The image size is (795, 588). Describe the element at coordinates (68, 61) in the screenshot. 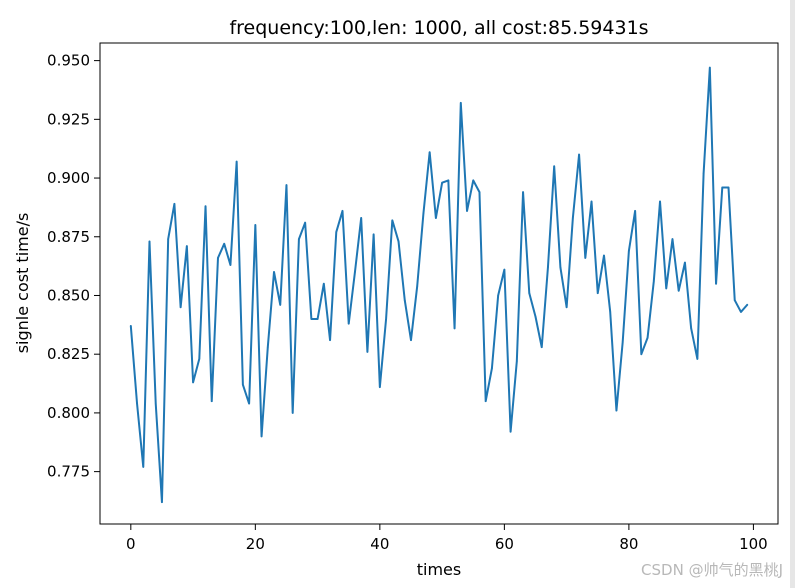

I see `y-tick-label: 0.950` at that location.